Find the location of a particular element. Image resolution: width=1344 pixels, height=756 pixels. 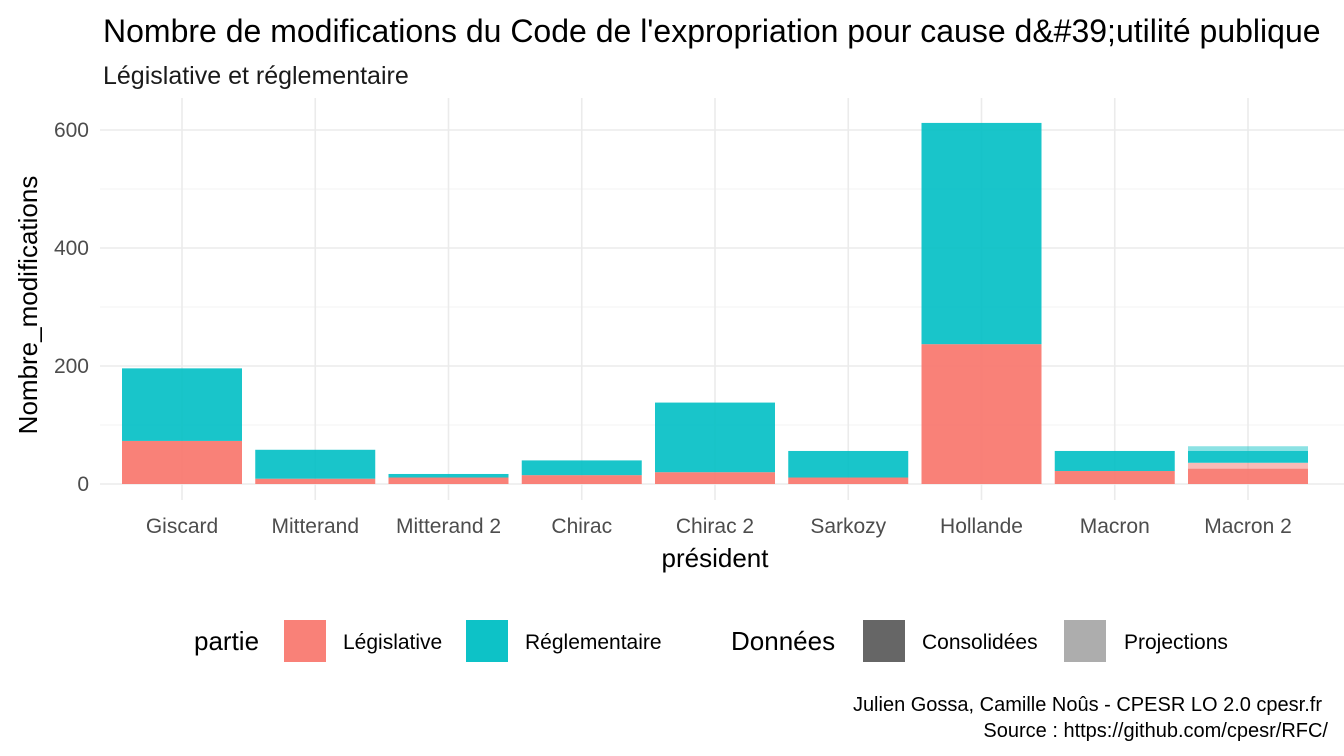

y-tick-label: 200 is located at coordinates (71, 366).